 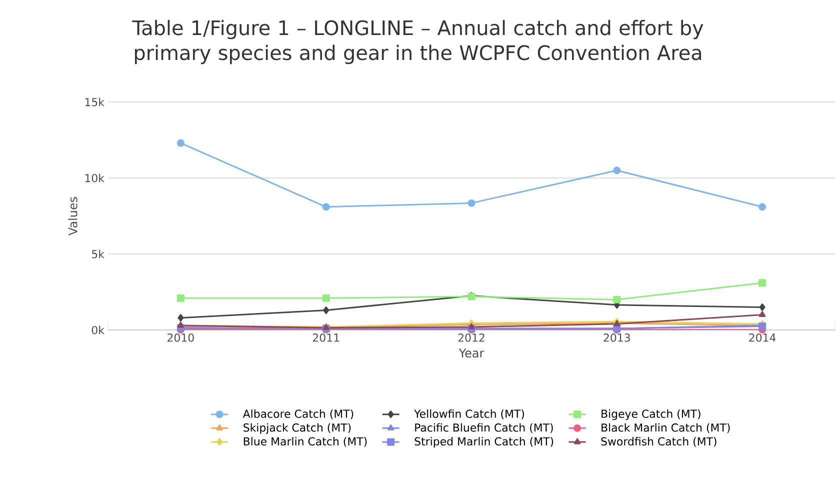 I want to click on y-tick-label: 5k, so click(x=98, y=254).